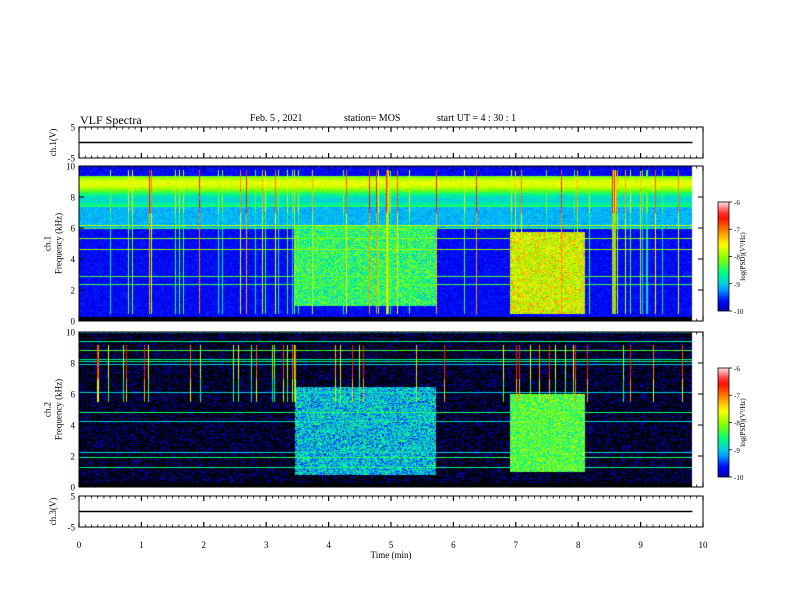 This screenshot has width=792, height=612. Describe the element at coordinates (111, 120) in the screenshot. I see `figure-title: VLF Spectra` at that location.